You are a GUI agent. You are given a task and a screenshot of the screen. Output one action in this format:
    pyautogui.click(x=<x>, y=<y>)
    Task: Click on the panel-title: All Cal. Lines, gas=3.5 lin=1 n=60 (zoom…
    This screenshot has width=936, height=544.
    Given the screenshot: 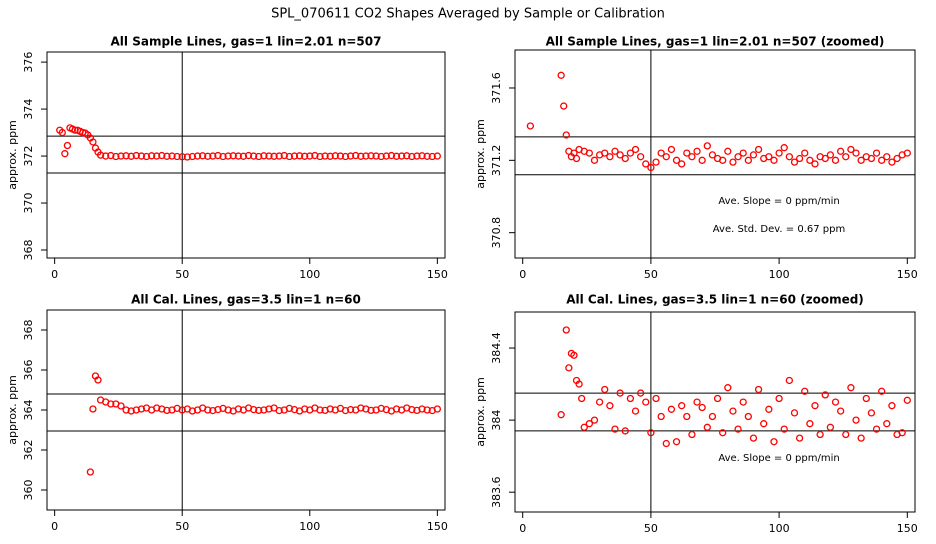 What is the action you would take?
    pyautogui.click(x=715, y=300)
    